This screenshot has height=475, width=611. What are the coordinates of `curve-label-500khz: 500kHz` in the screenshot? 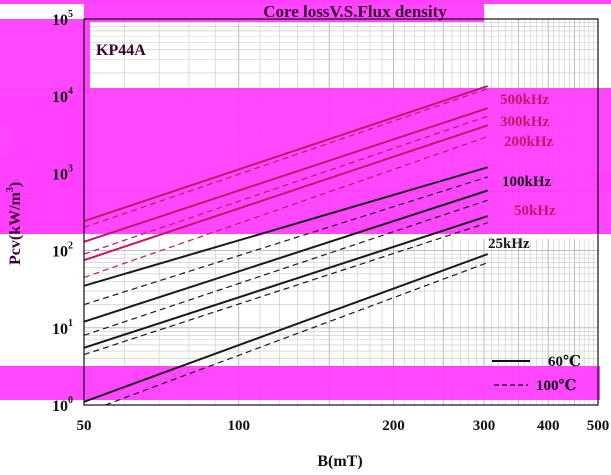 It's located at (525, 100).